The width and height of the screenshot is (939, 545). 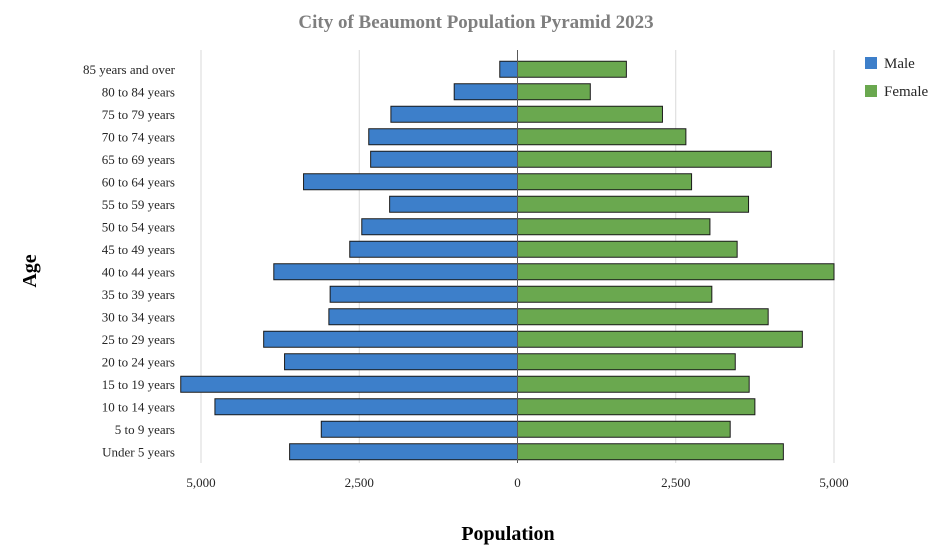 I want to click on y-axis-title: Age, so click(x=30, y=270).